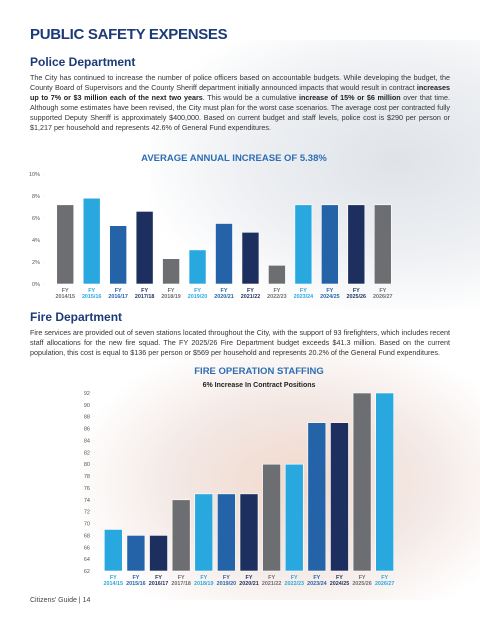  I want to click on y-tick-label: 78, so click(87, 477).